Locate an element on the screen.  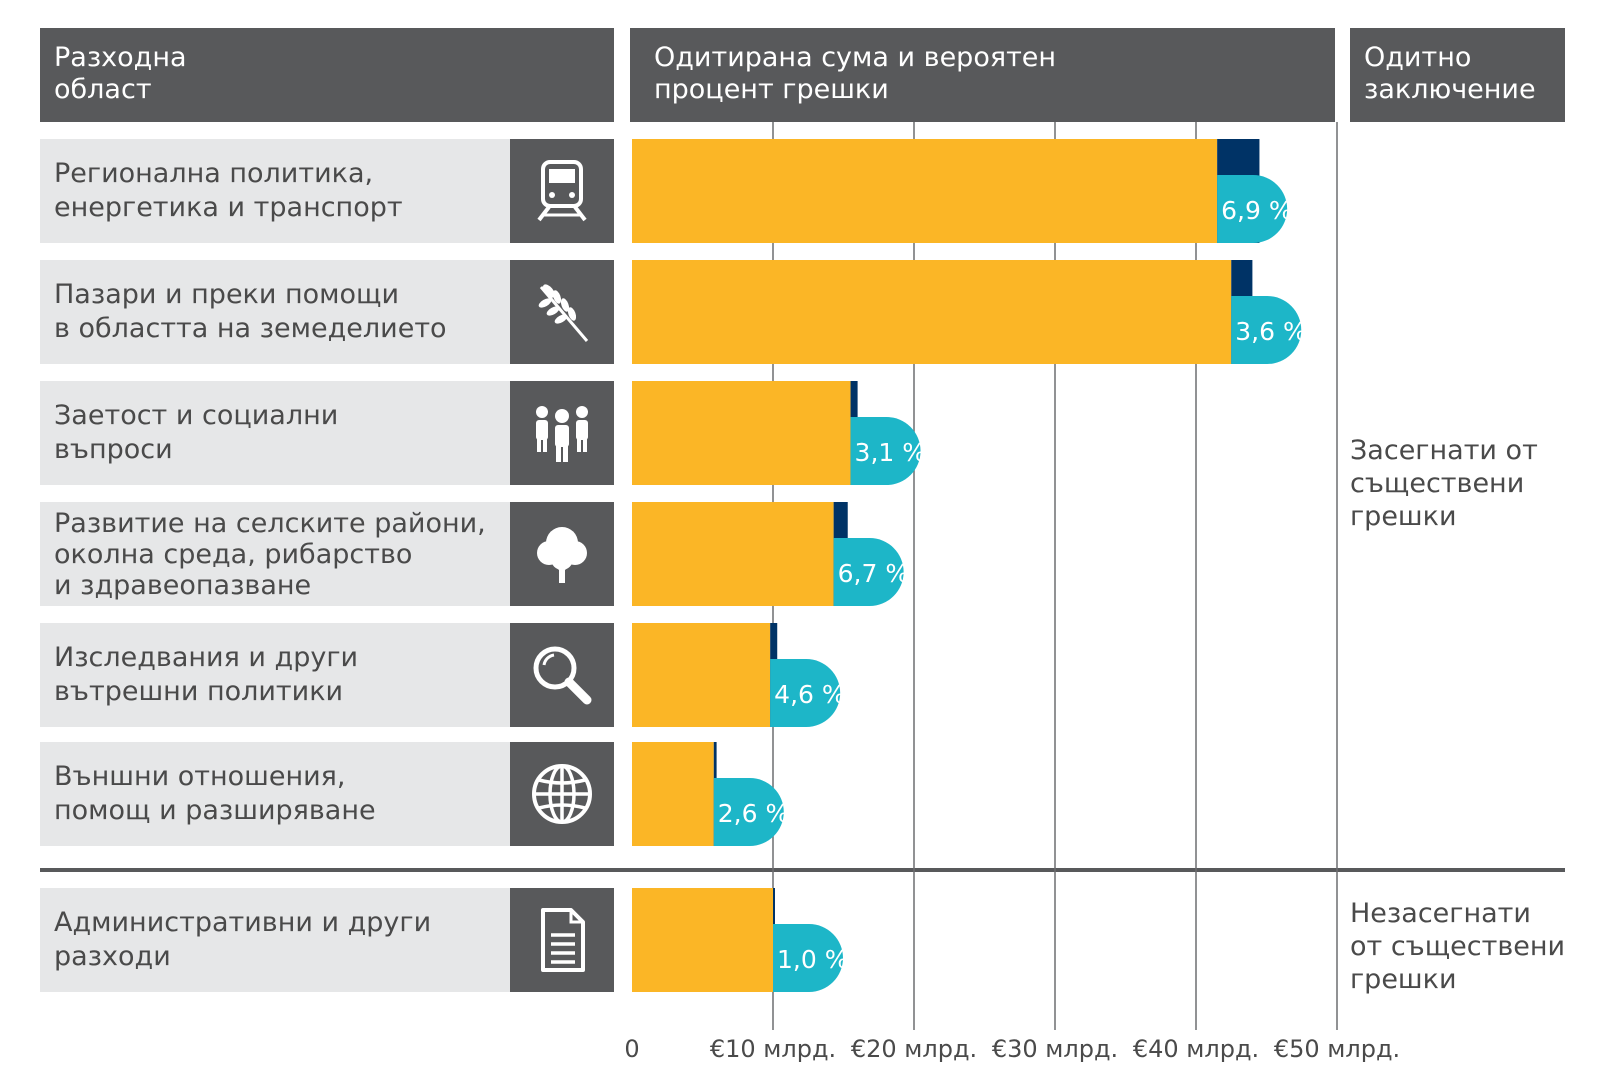
opinion-not-affected: Незасегнати от съществени грешки is located at coordinates (1458, 946).